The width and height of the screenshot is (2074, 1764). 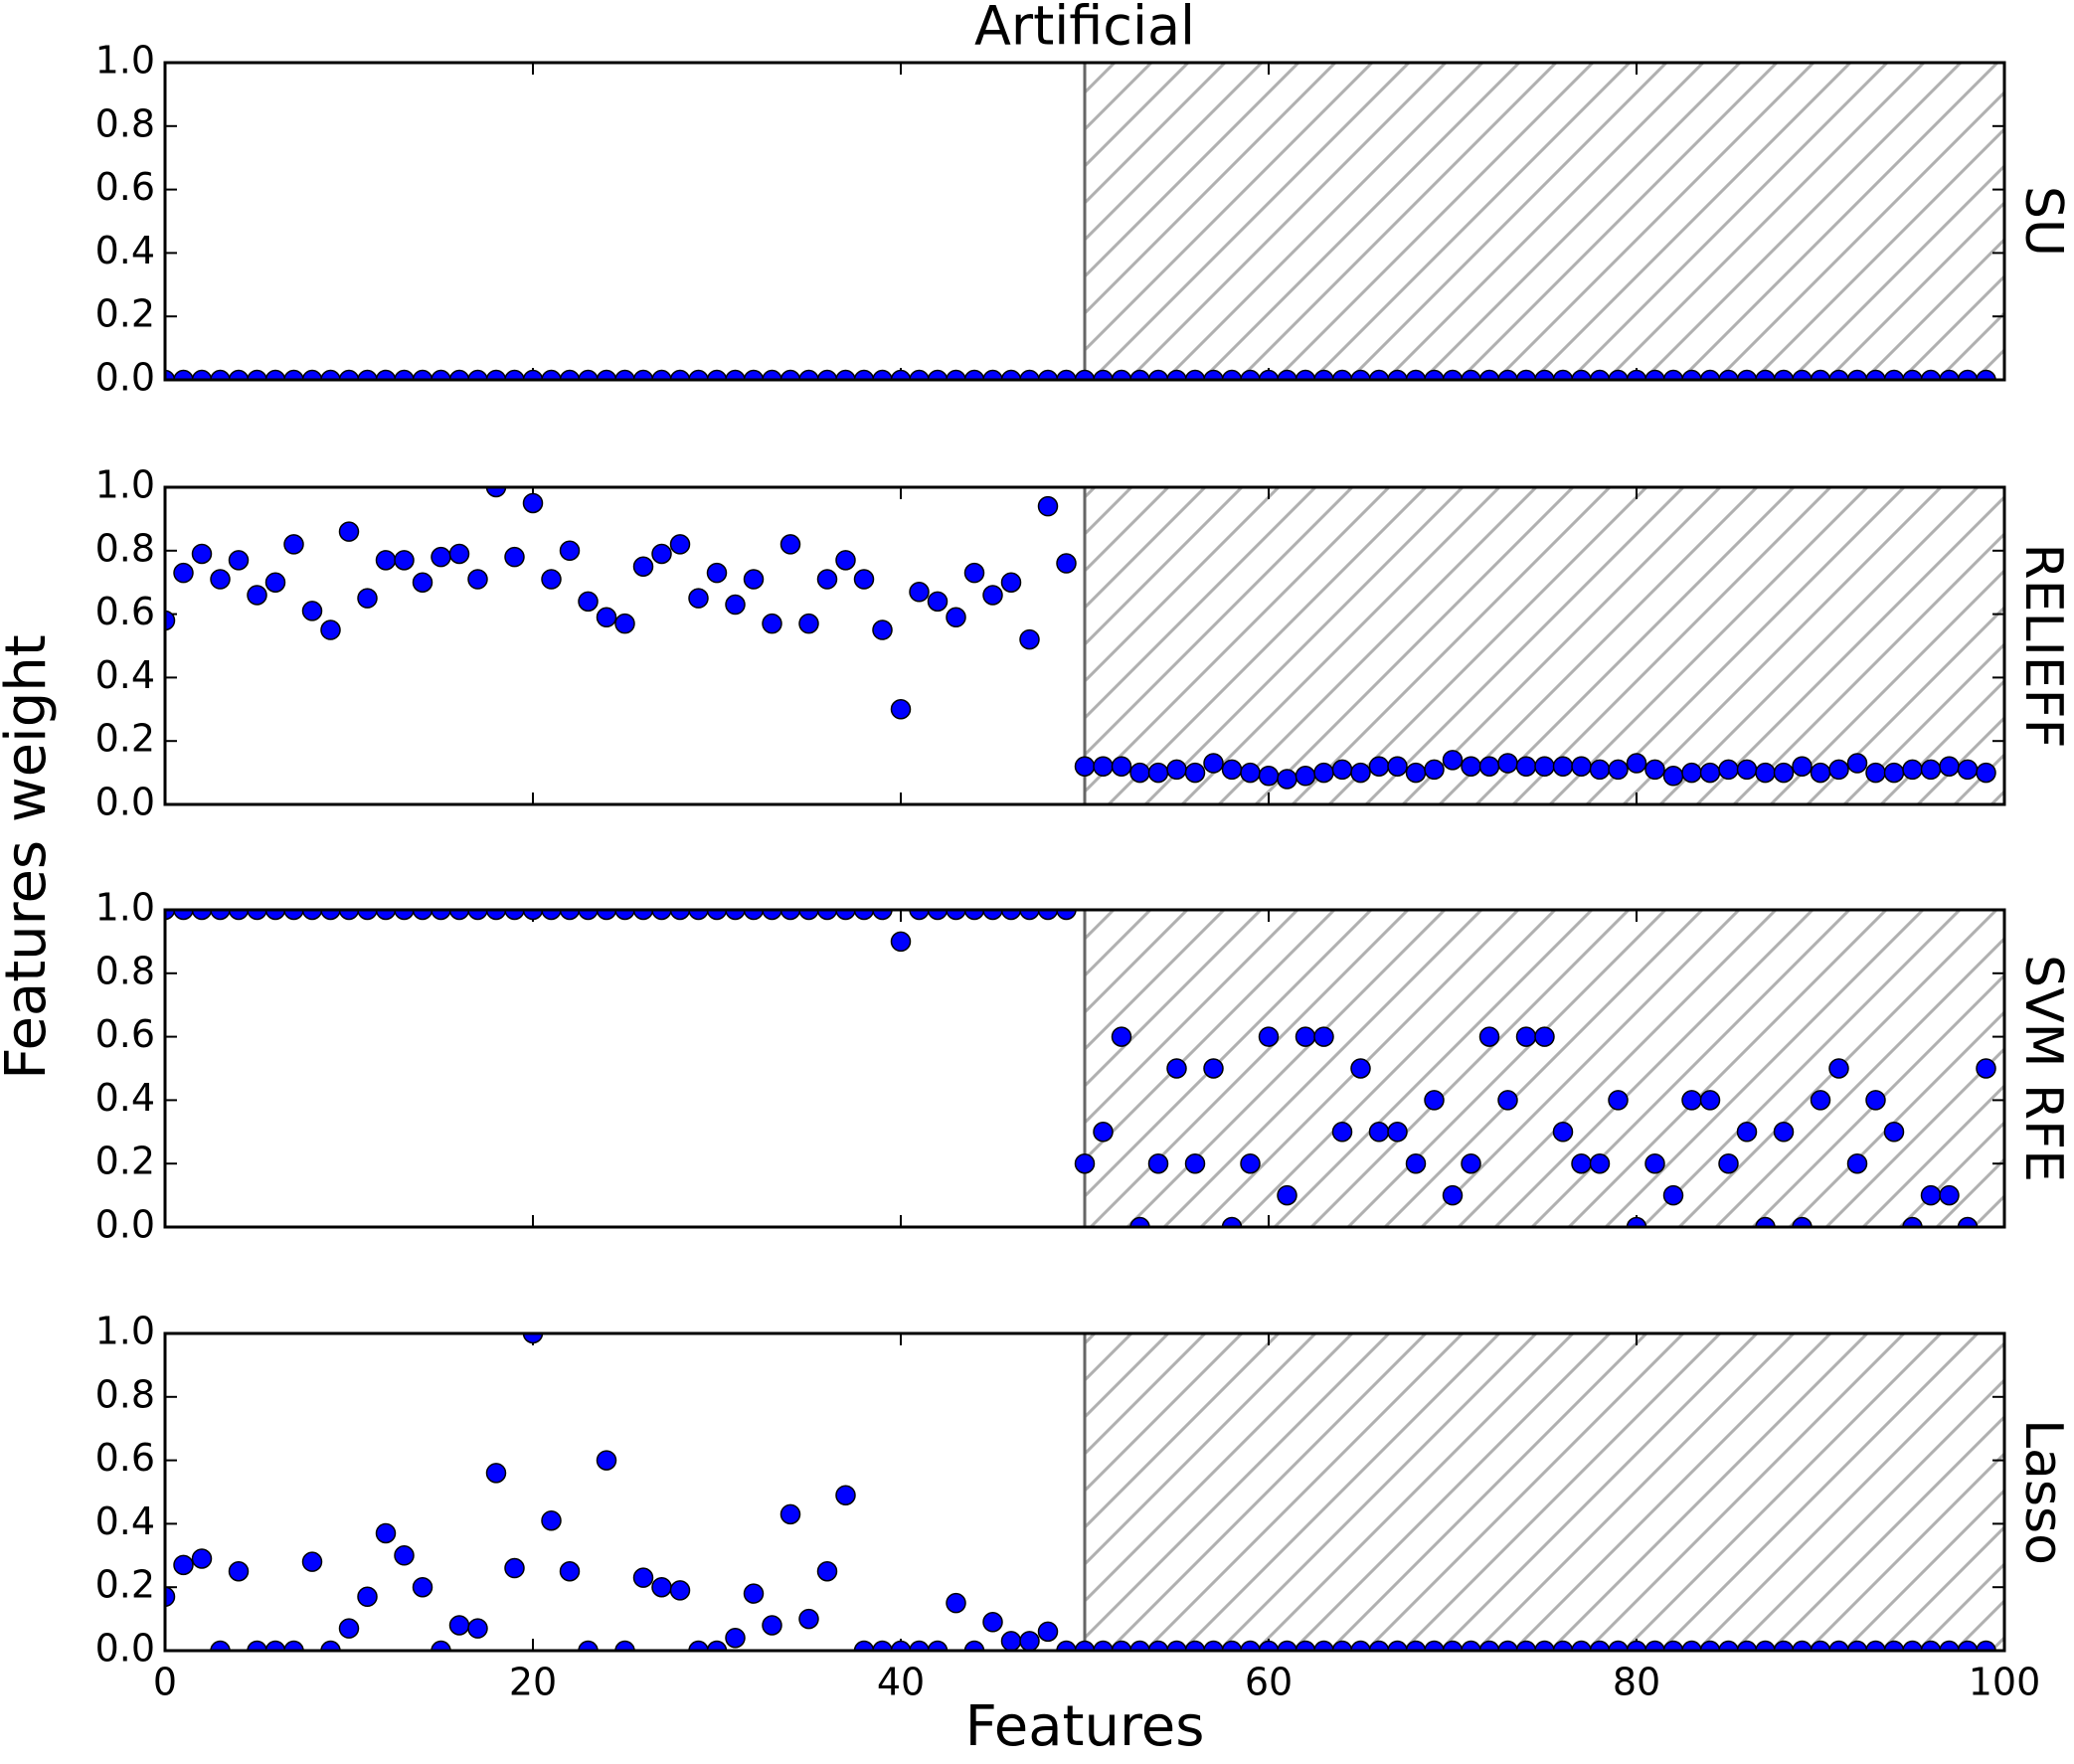 I want to click on y-tick-label: 0.6, so click(x=125, y=611).